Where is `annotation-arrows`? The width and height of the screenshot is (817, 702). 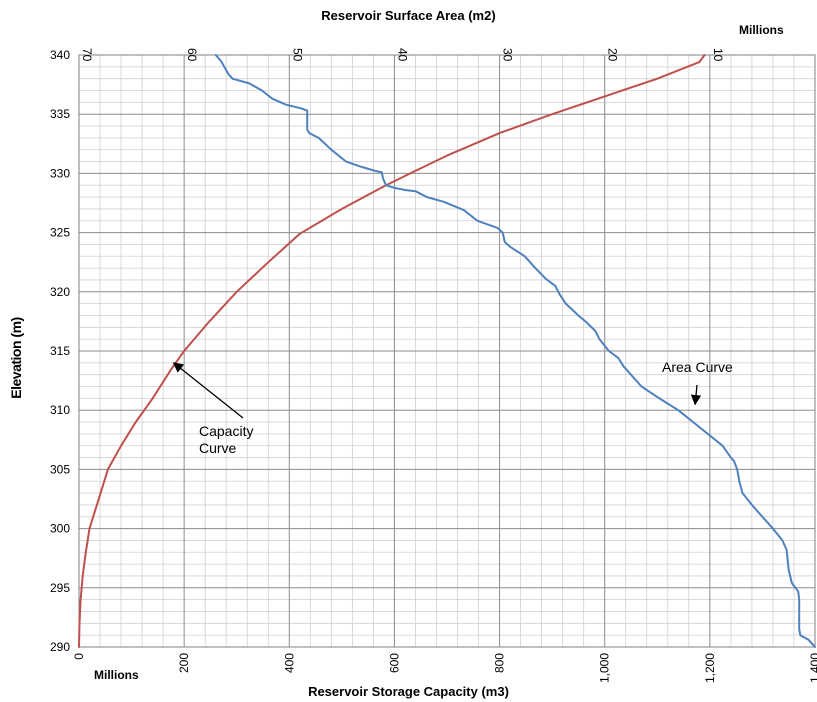
annotation-arrows is located at coordinates (437, 390).